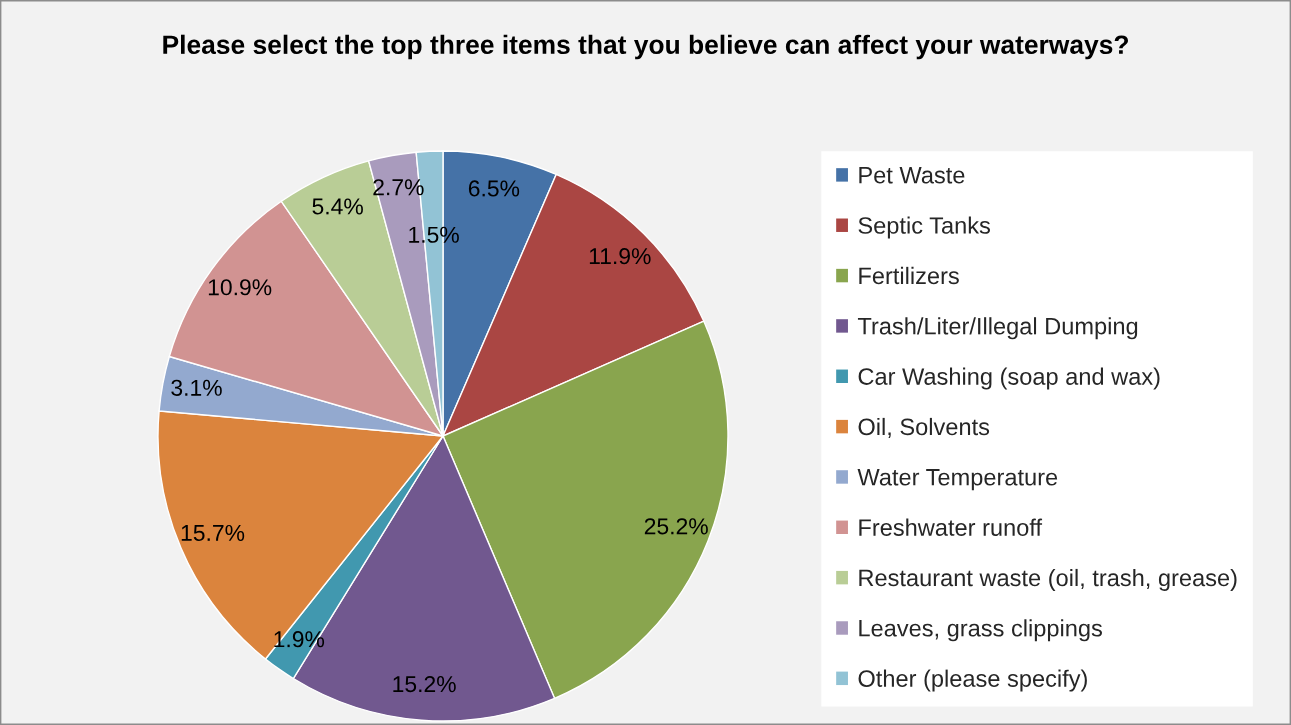  What do you see at coordinates (676, 526) in the screenshot?
I see `data-label: 25.2%` at bounding box center [676, 526].